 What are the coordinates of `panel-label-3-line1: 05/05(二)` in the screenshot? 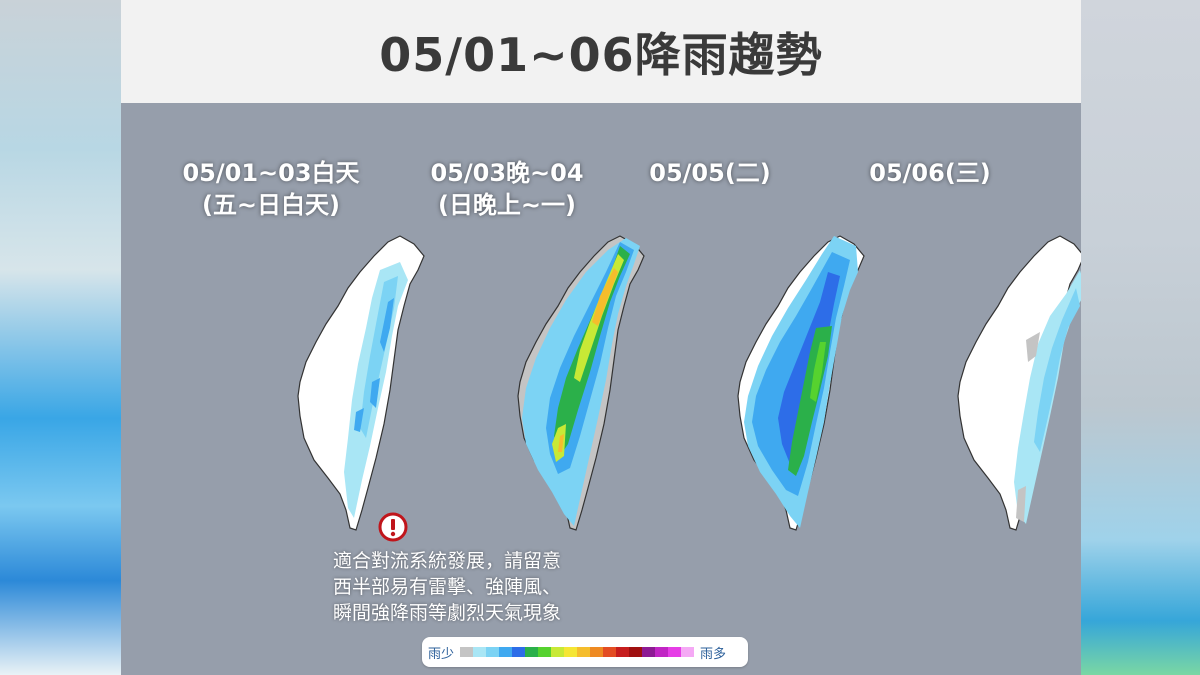 It's located at (710, 173).